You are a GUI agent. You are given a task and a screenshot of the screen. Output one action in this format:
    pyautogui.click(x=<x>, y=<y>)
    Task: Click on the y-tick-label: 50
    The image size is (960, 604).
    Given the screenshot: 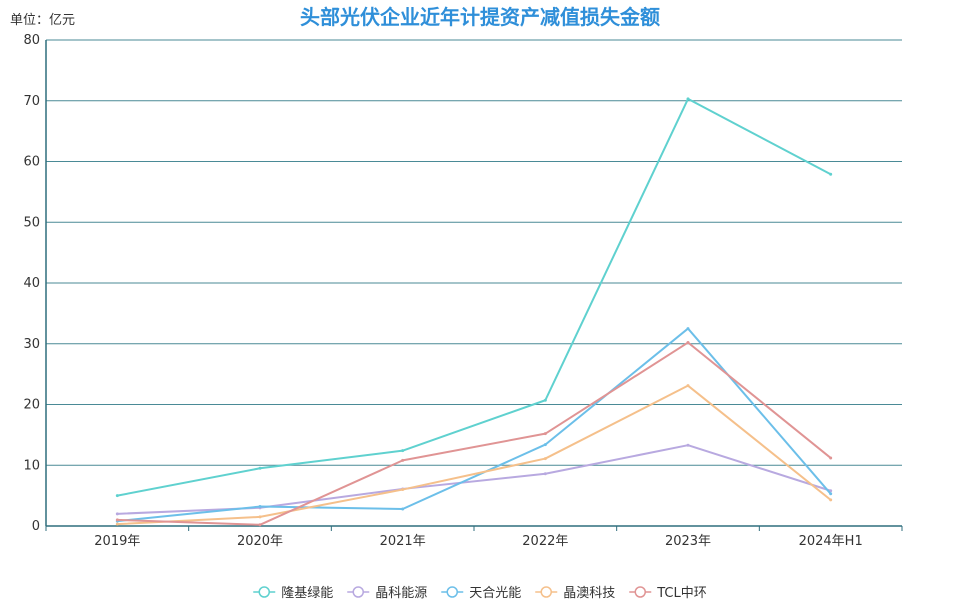 What is the action you would take?
    pyautogui.click(x=31, y=222)
    